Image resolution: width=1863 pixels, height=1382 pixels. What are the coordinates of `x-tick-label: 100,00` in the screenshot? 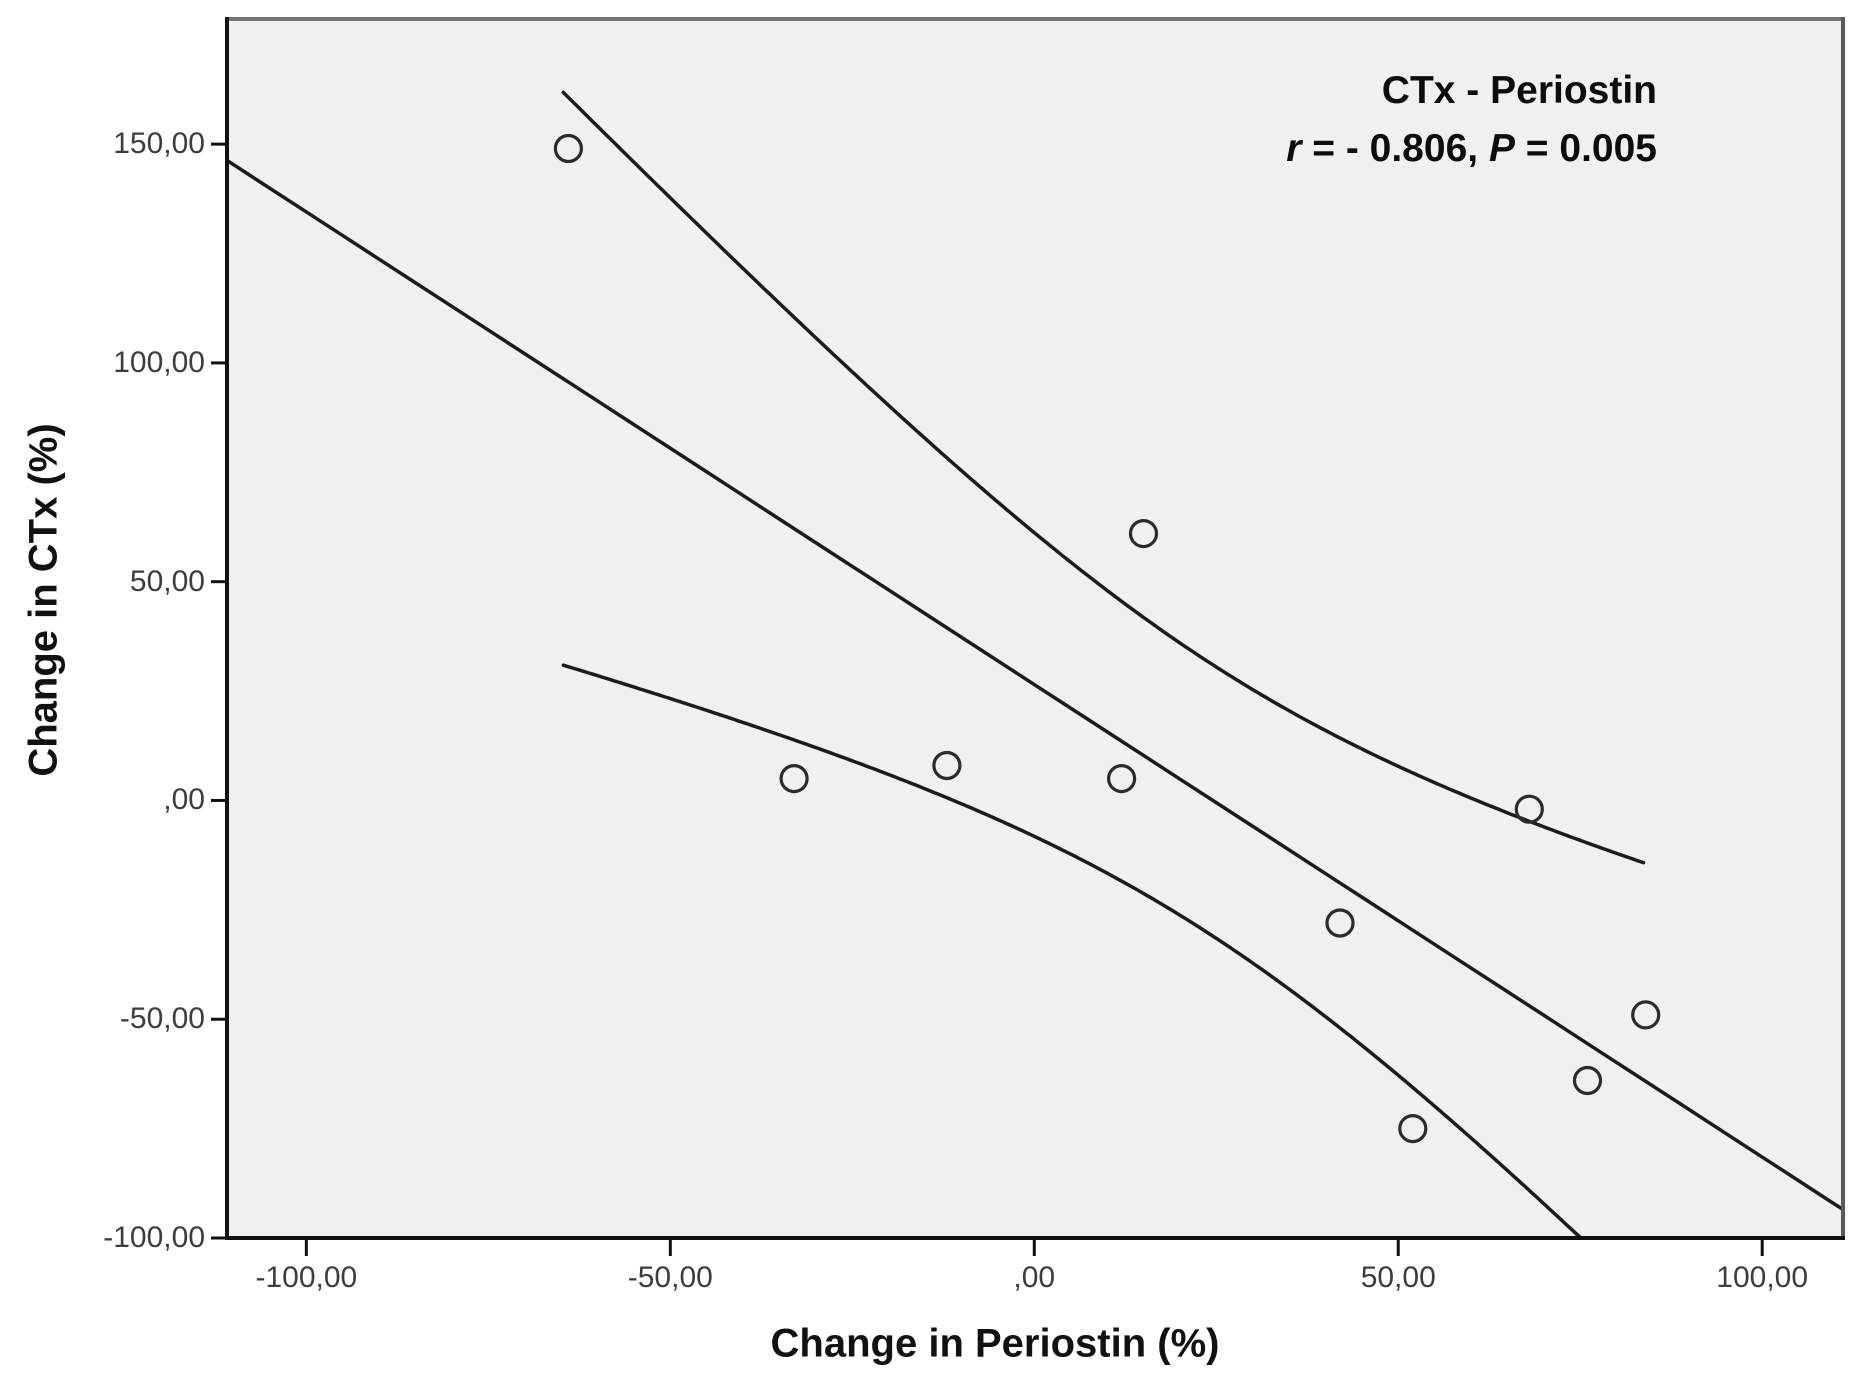 It's located at (1762, 1277).